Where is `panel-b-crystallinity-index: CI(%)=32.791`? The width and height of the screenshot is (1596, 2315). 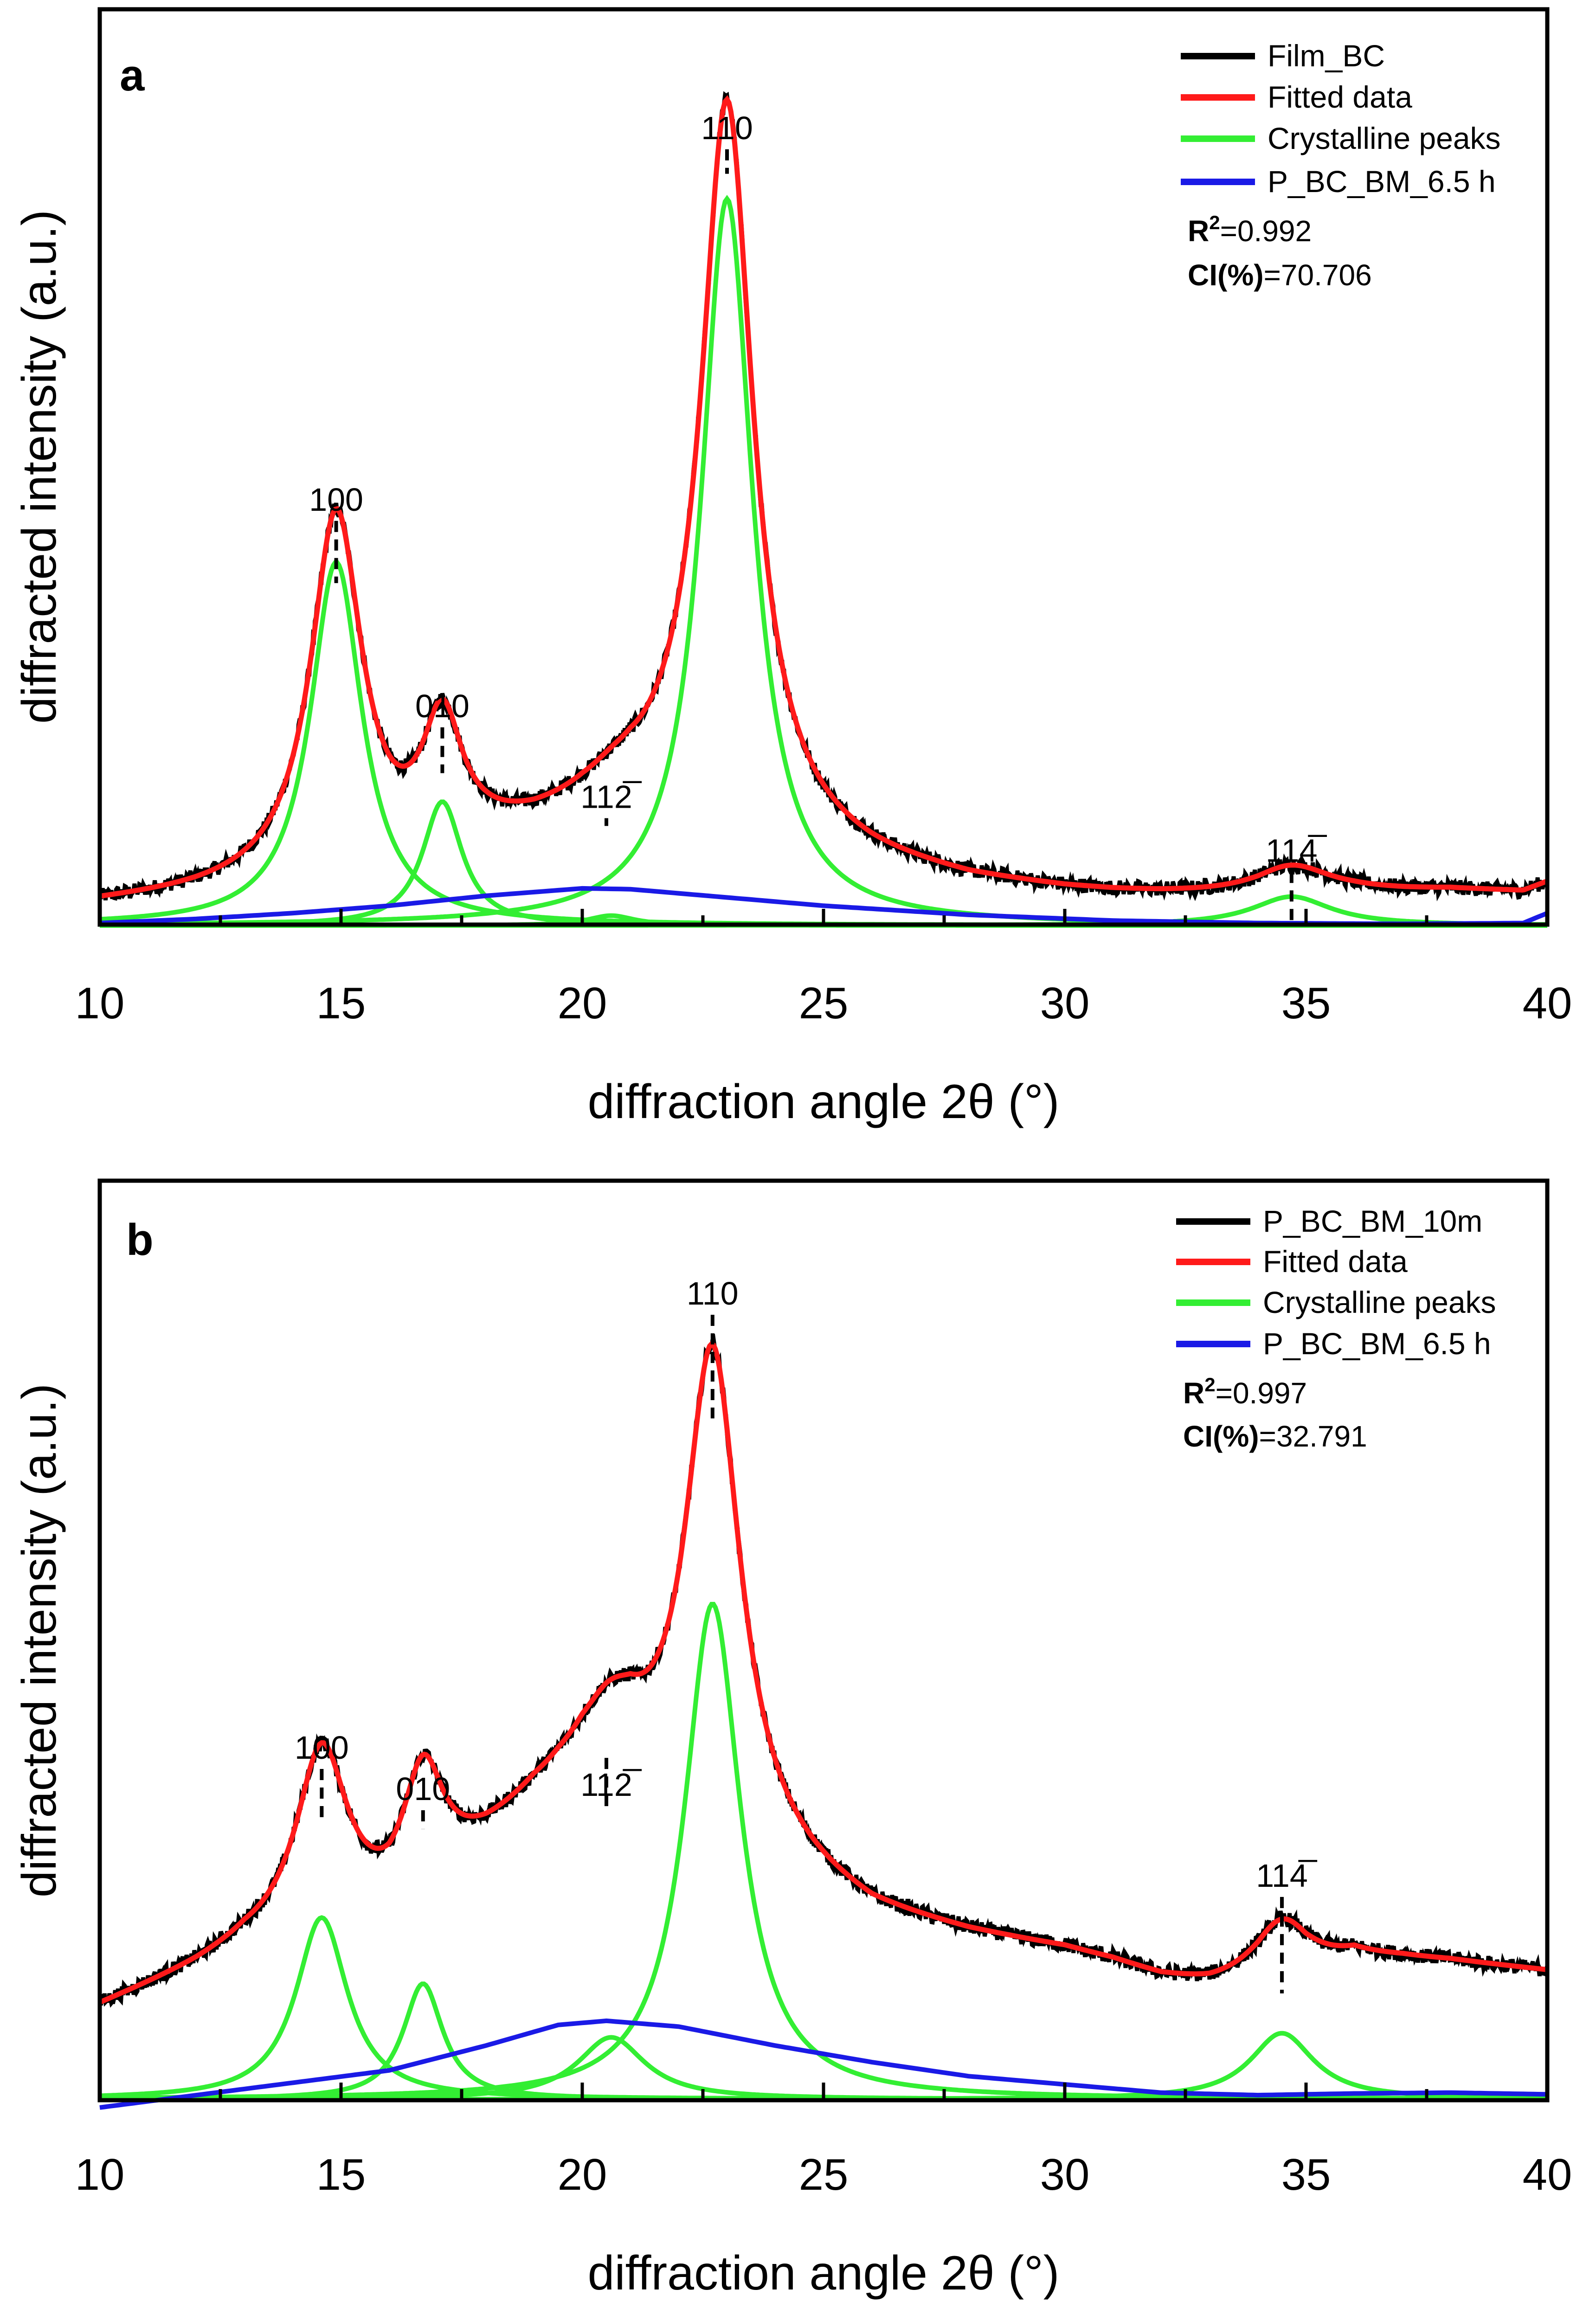 panel-b-crystallinity-index: CI(%)=32.791 is located at coordinates (1275, 1437).